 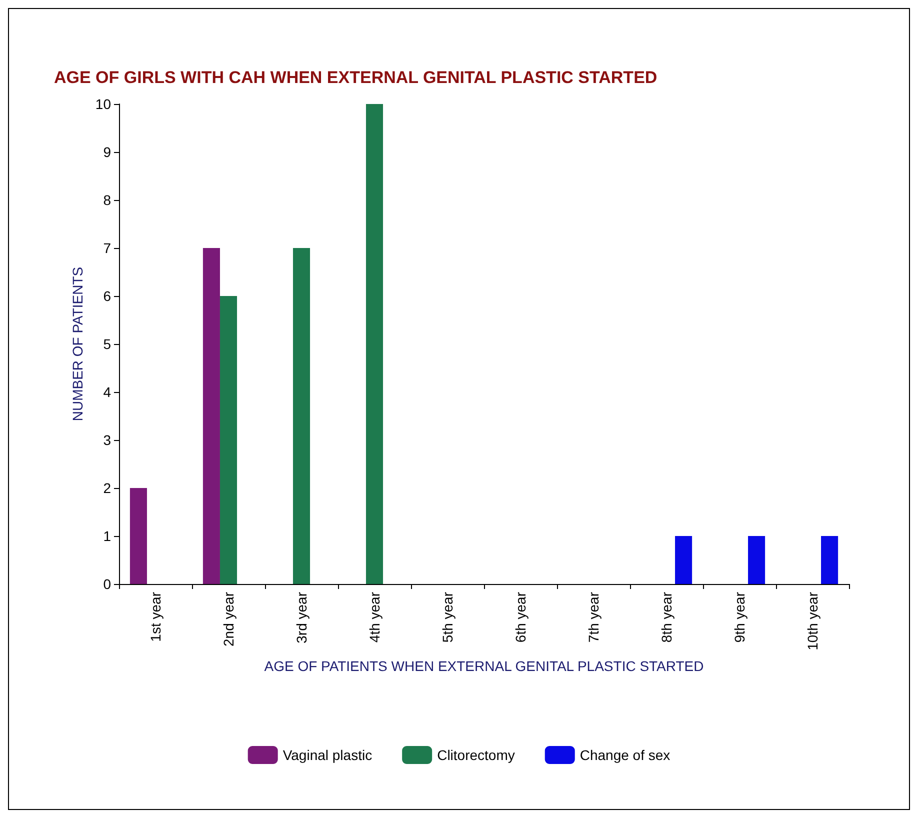 I want to click on x-tick-label: 1st year, so click(x=156, y=617).